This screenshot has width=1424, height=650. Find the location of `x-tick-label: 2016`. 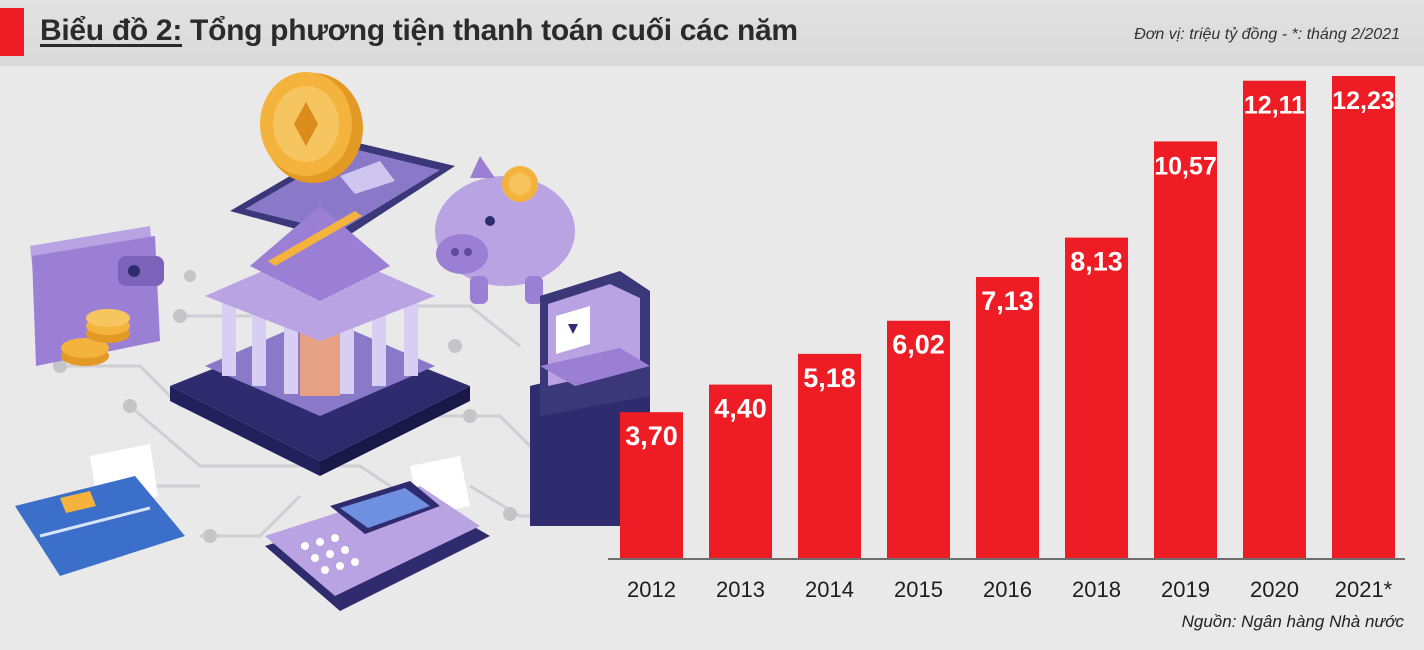

x-tick-label: 2016 is located at coordinates (1007, 589).